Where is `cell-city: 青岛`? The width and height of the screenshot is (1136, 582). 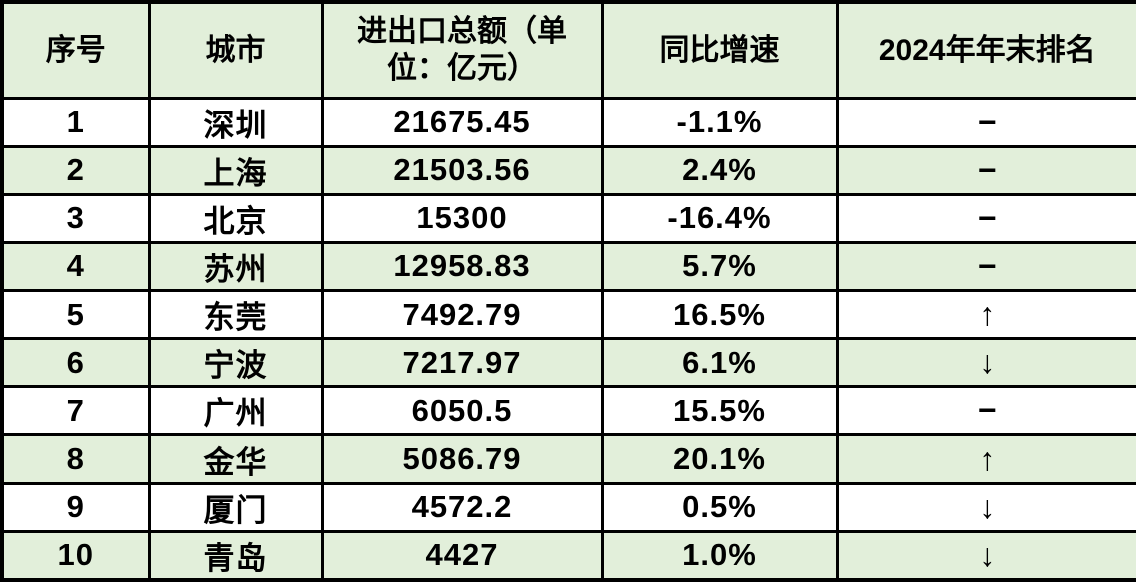
cell-city: 青岛 is located at coordinates (235, 555).